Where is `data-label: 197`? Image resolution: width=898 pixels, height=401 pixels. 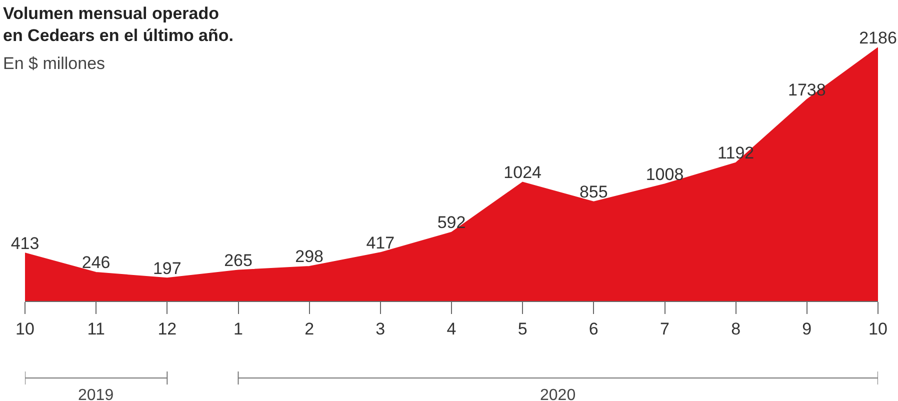 data-label: 197 is located at coordinates (167, 268).